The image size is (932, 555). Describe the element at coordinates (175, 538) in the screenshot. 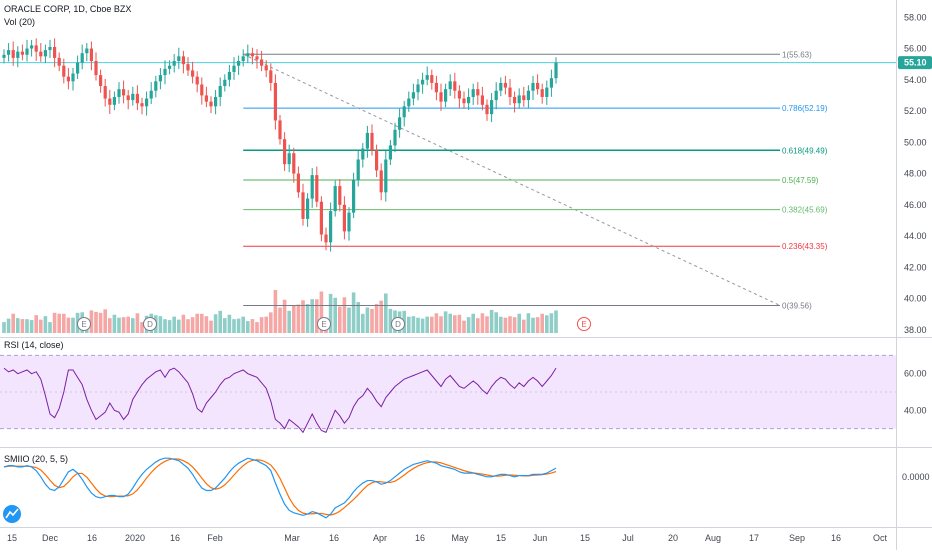

I see `time-label-4: 16` at that location.